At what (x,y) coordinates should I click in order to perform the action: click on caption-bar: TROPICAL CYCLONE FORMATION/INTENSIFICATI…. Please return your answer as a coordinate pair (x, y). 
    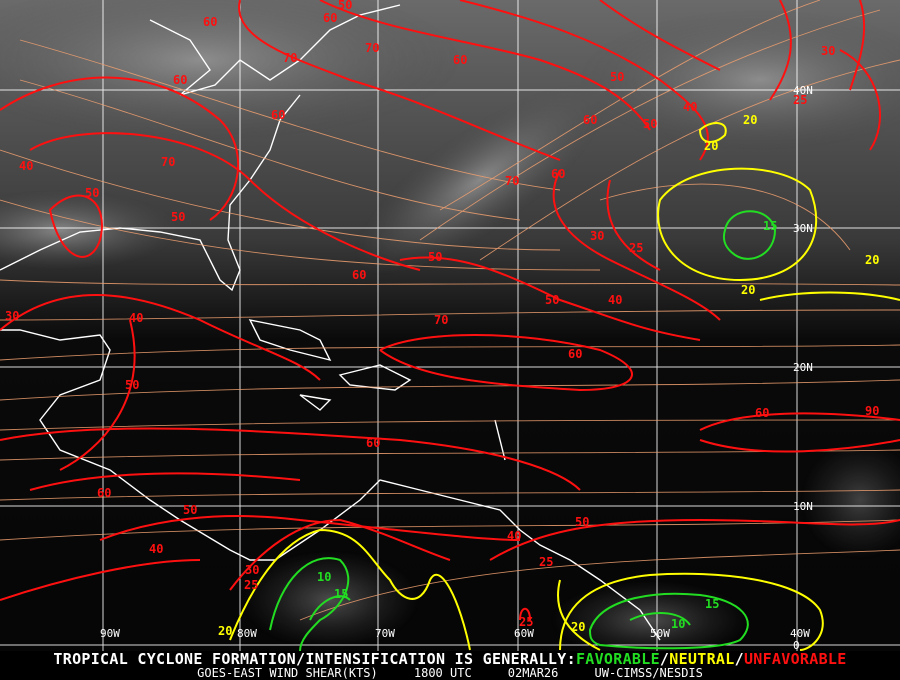
    Looking at the image, I should click on (450, 665).